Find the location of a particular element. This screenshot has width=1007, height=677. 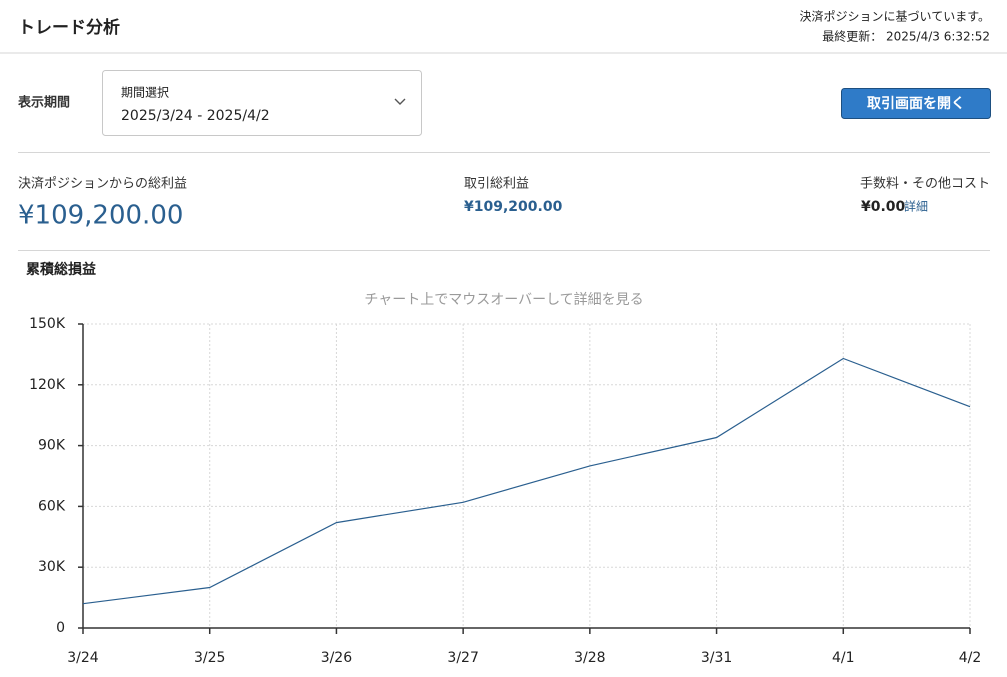

metric-value: ¥0.00 is located at coordinates (883, 207).